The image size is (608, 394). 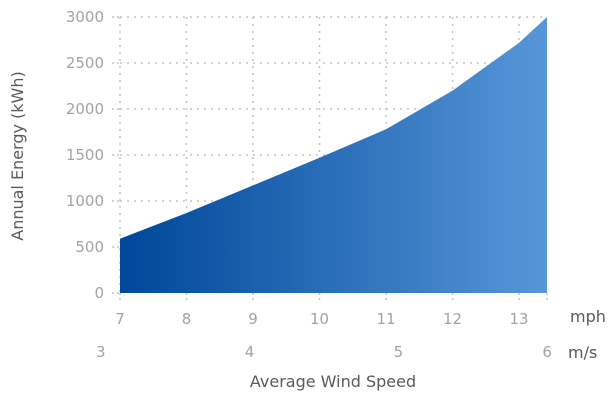 What do you see at coordinates (89, 247) in the screenshot?
I see `y-tick-label: 500` at bounding box center [89, 247].